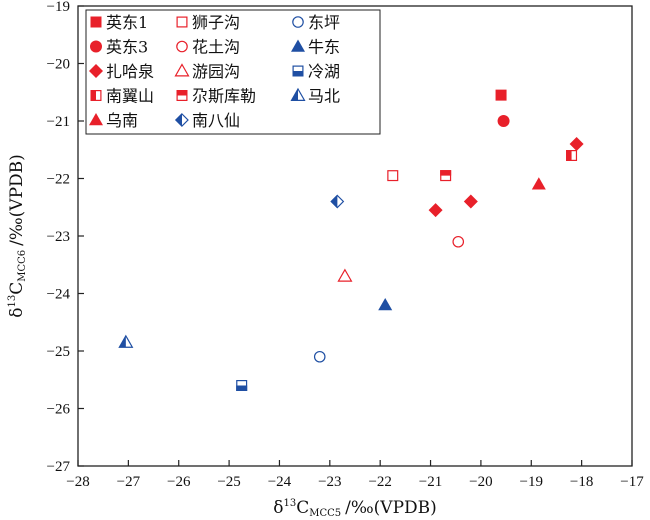 The height and width of the screenshot is (520, 650). I want to click on legend-box, so click(233, 72).